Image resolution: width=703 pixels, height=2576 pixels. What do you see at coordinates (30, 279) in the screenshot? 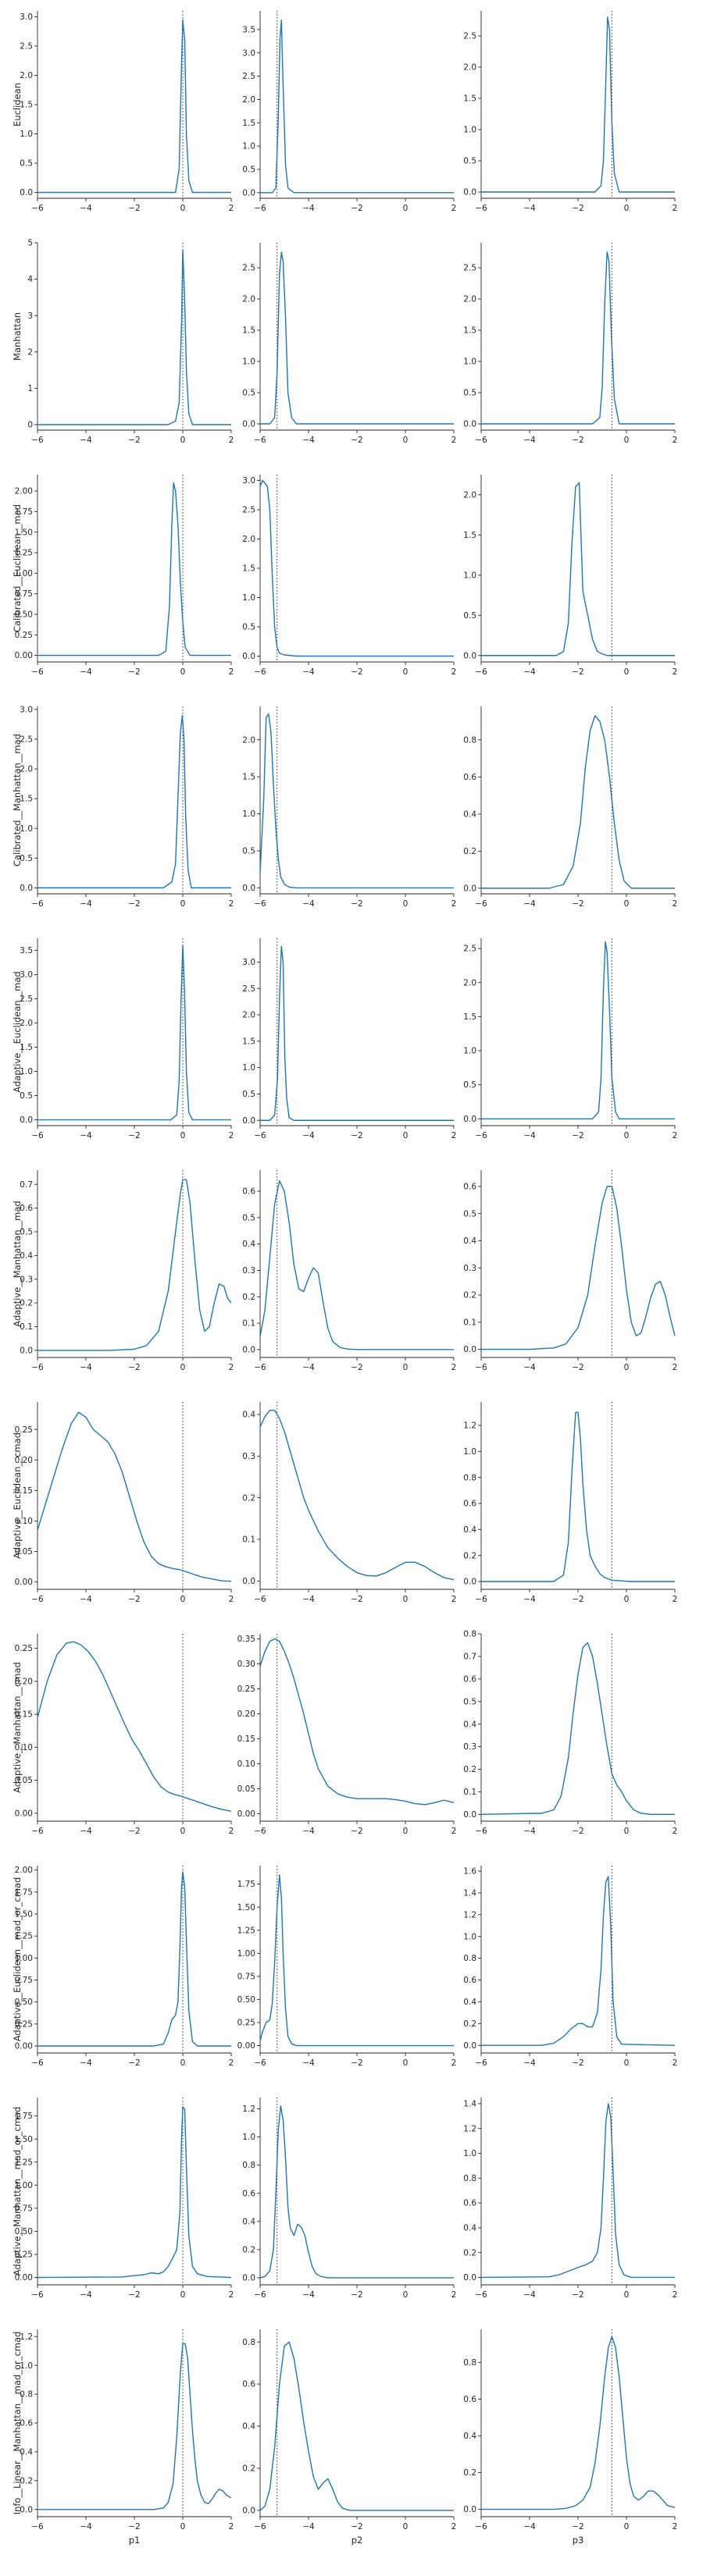
I see `y-tick-label: 4` at bounding box center [30, 279].